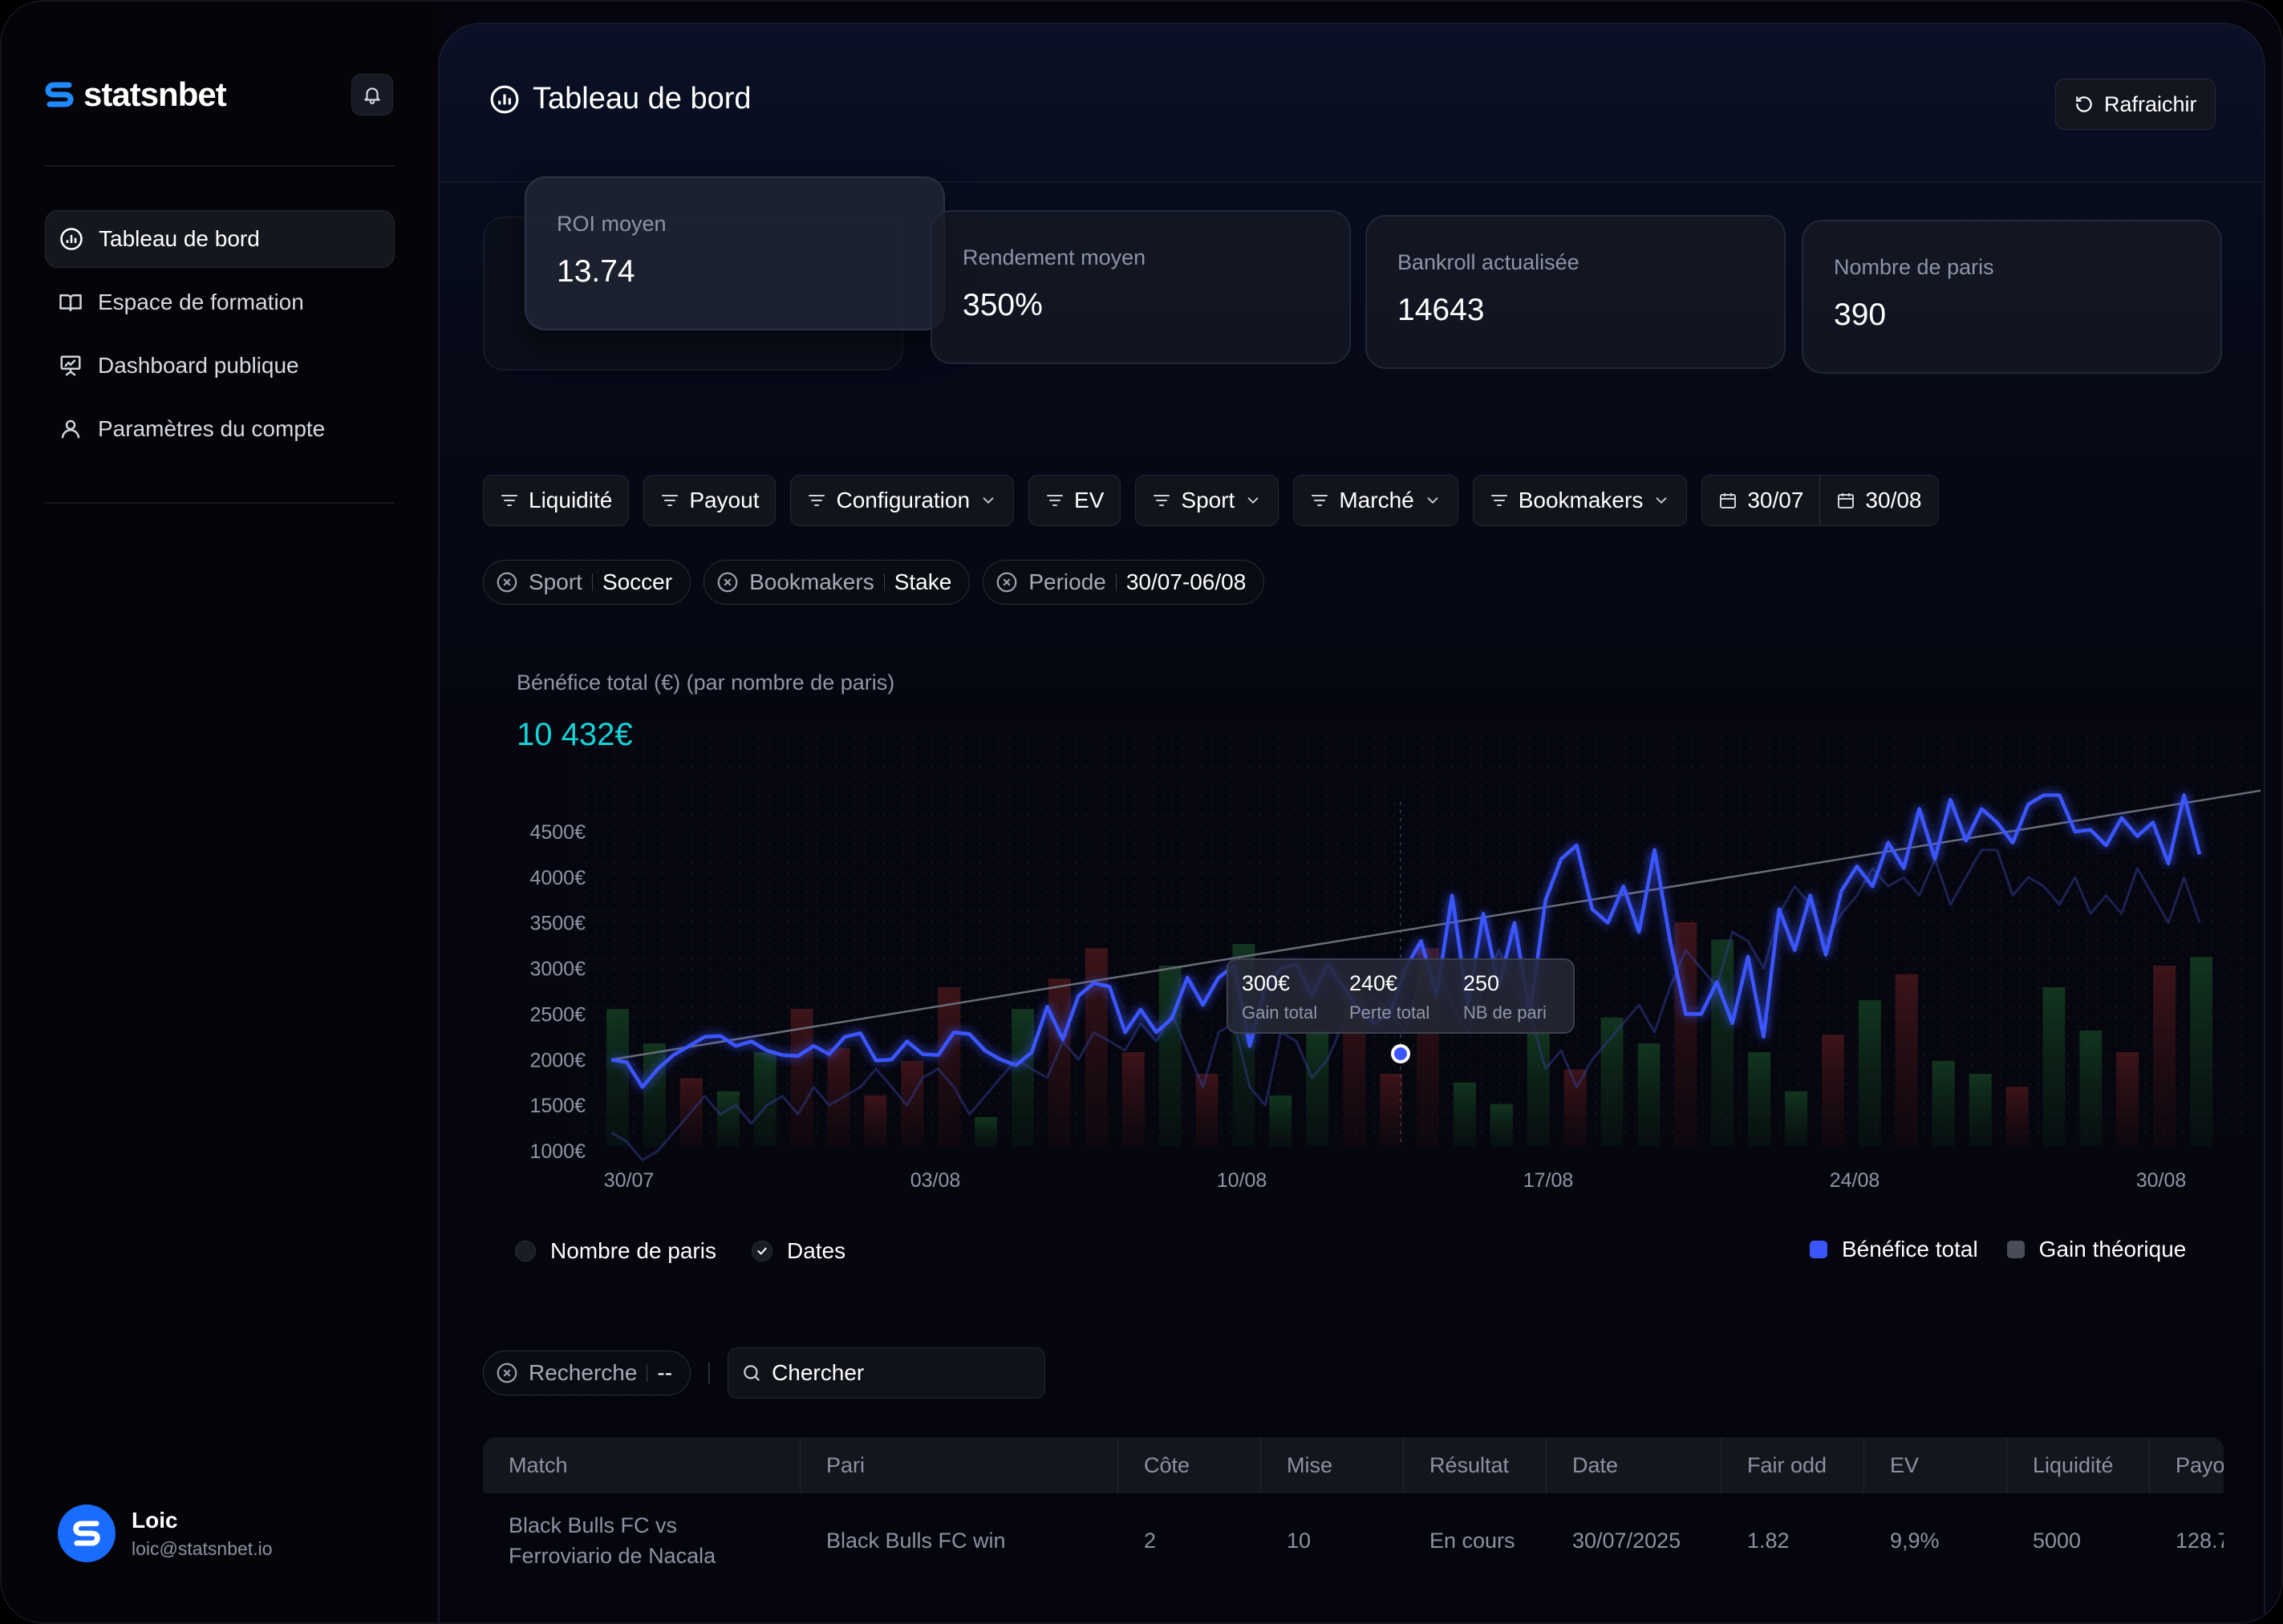  I want to click on y-tick-label: 4500€, so click(557, 832).